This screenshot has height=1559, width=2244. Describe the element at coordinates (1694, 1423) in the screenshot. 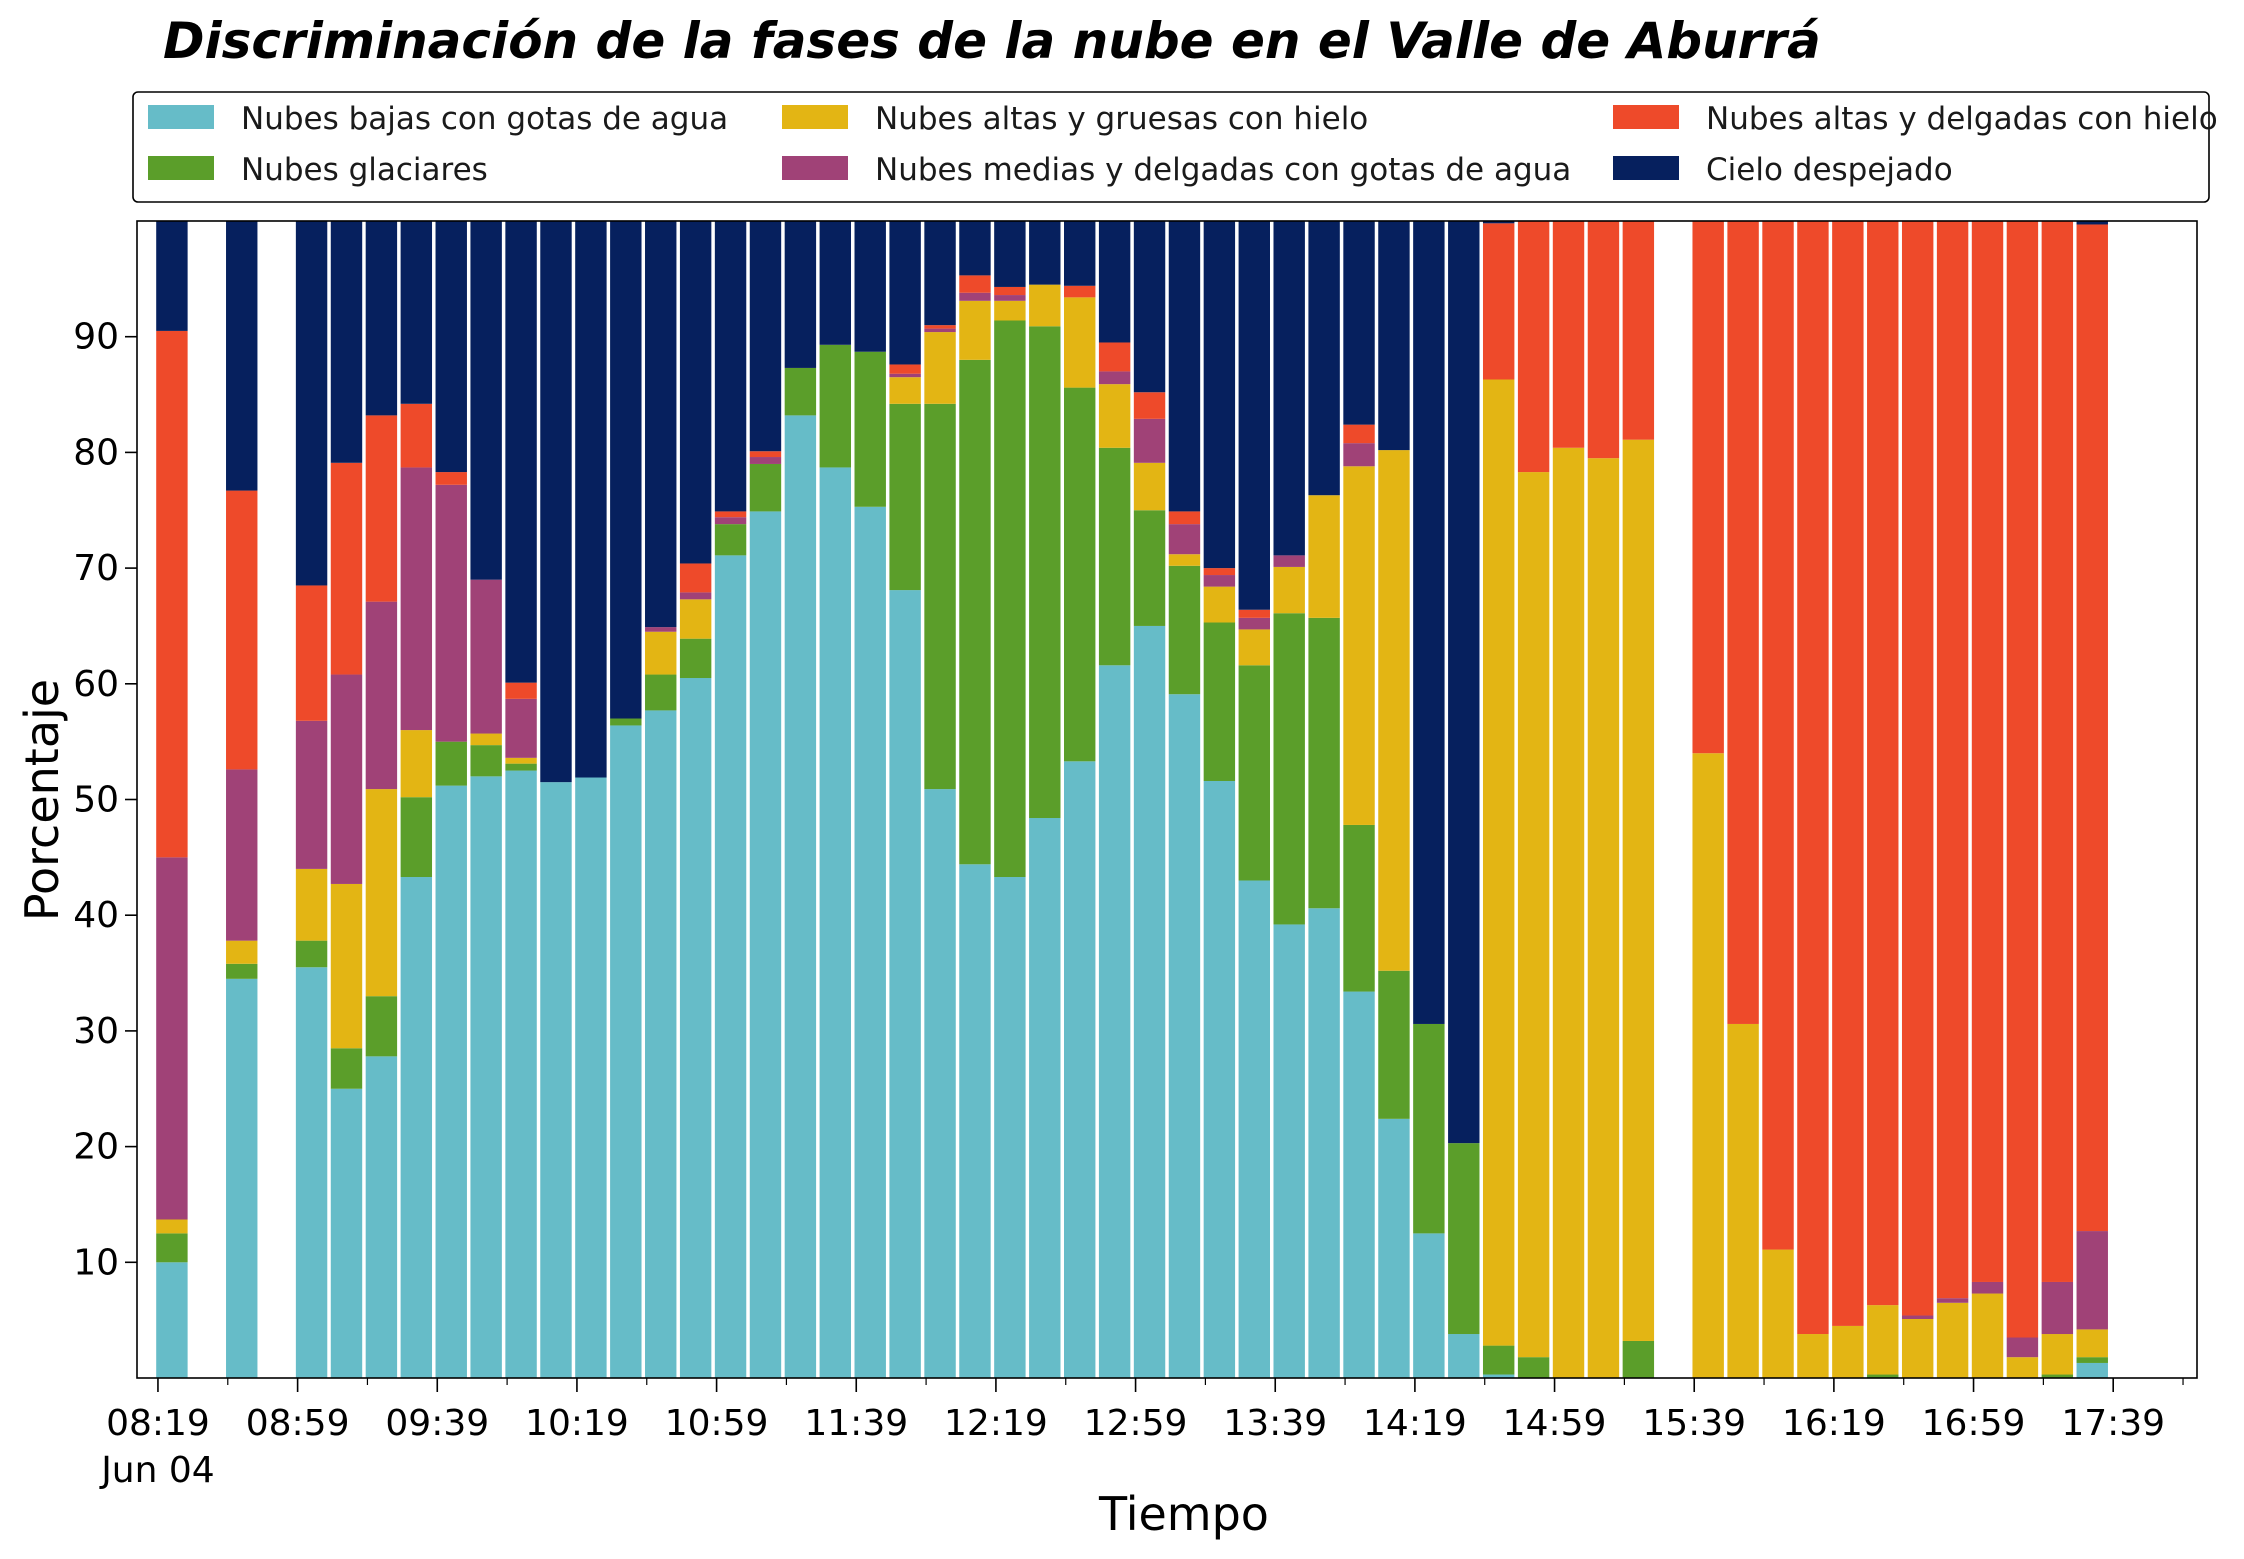

I see `x-tick-label: 15:39` at that location.